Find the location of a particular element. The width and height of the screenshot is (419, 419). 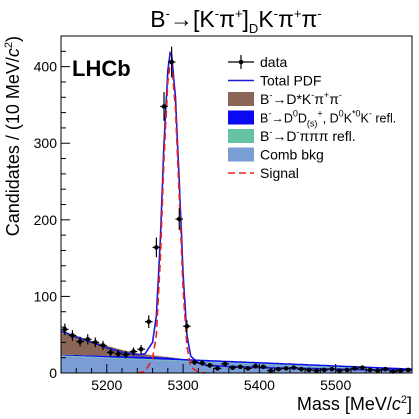

legend-entry-signal: Signal is located at coordinates (263, 173).